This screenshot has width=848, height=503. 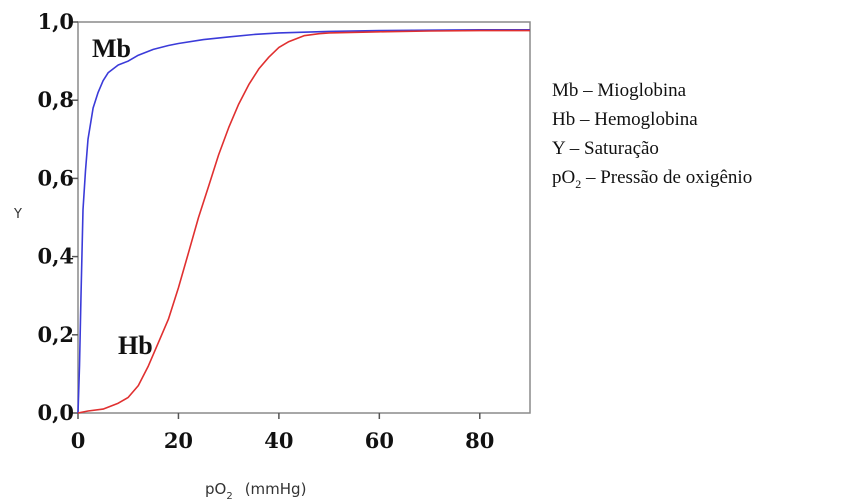 I want to click on legend-item-po2: pO2 – Pressão de oxigênio, so click(x=652, y=181).